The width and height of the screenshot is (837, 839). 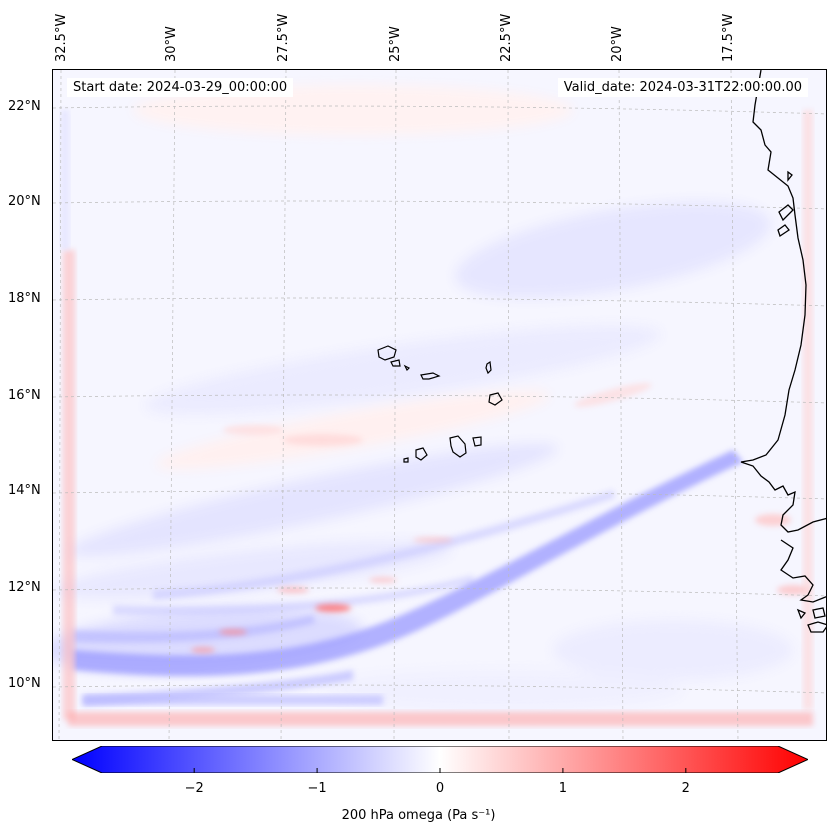 I want to click on lat-label-20n: 20°N, so click(x=24, y=201).